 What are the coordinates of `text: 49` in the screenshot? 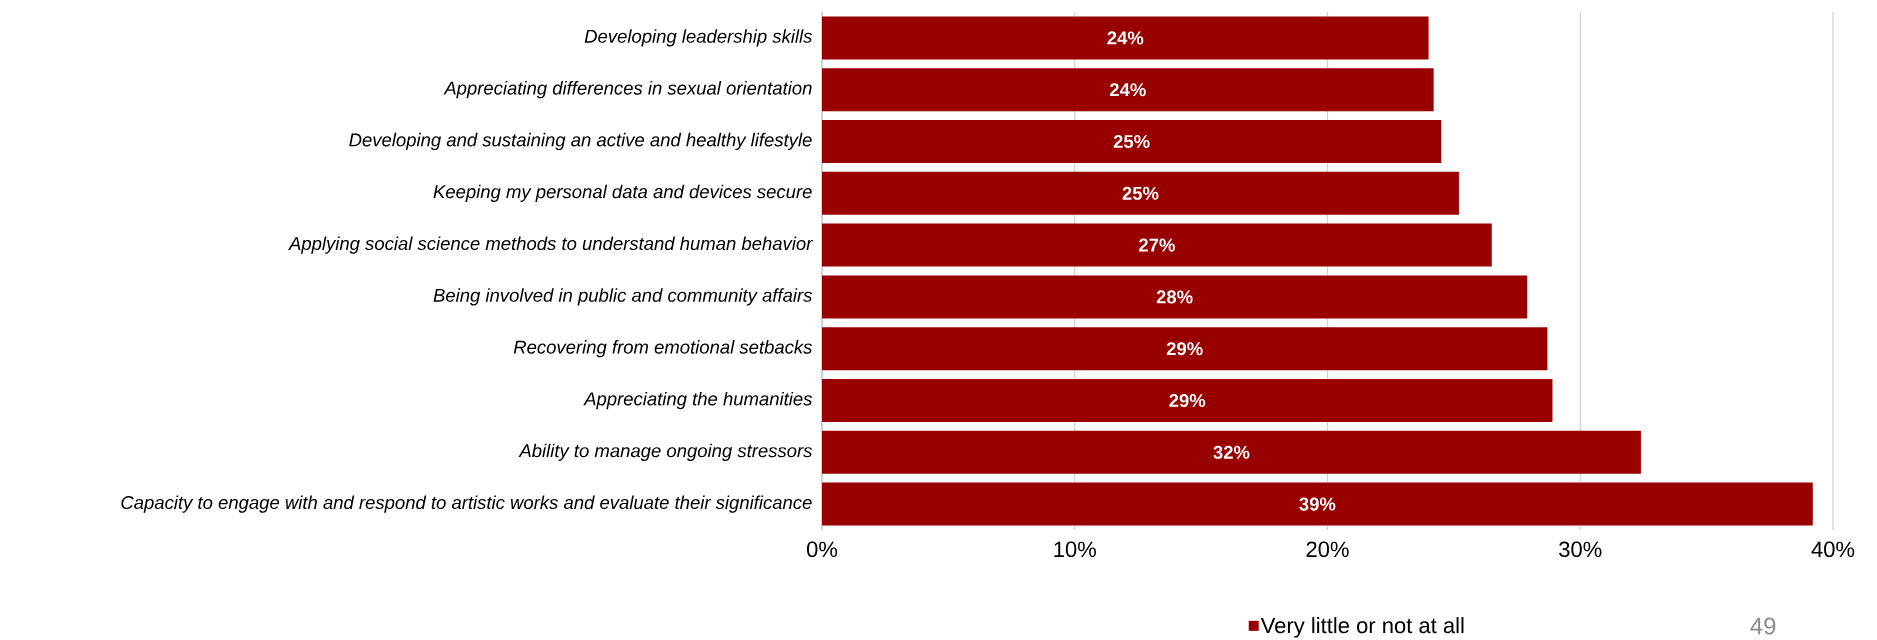 It's located at (1763, 626).